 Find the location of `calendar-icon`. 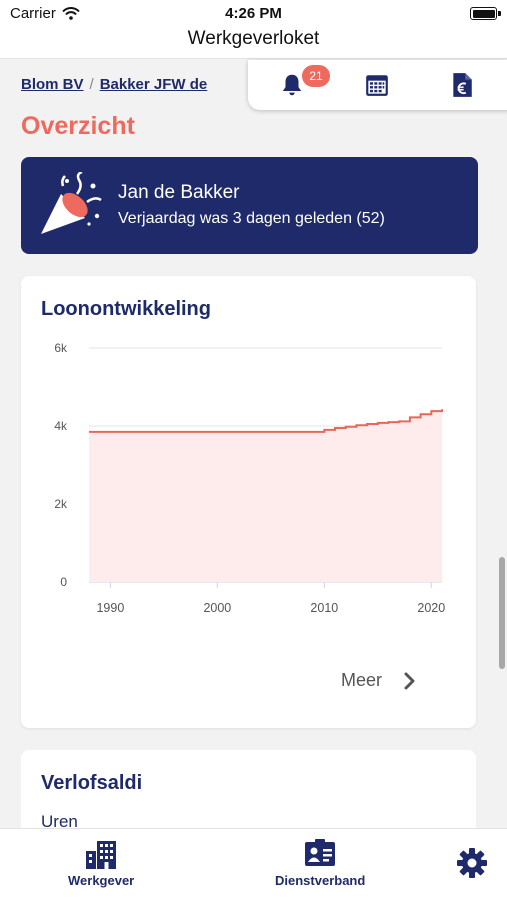

calendar-icon is located at coordinates (377, 85).